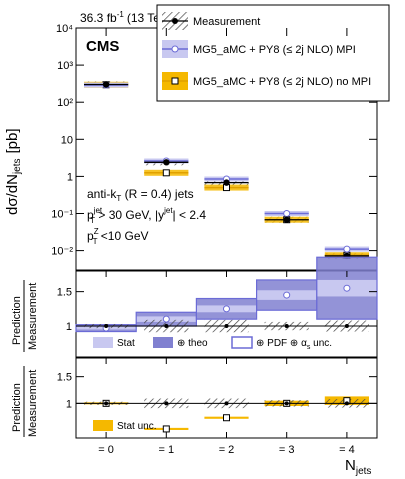 This screenshot has width=405, height=479. Describe the element at coordinates (227, 450) in the screenshot. I see `x-tick-label: = 2` at that location.